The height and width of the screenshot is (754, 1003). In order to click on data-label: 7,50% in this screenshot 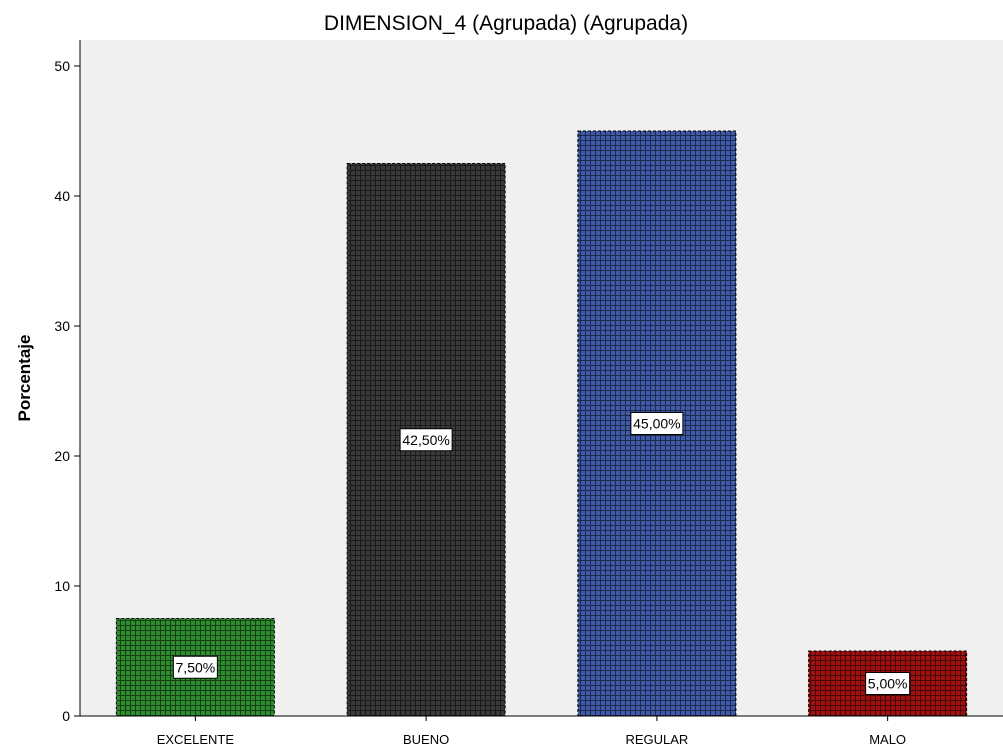, I will do `click(196, 667)`.